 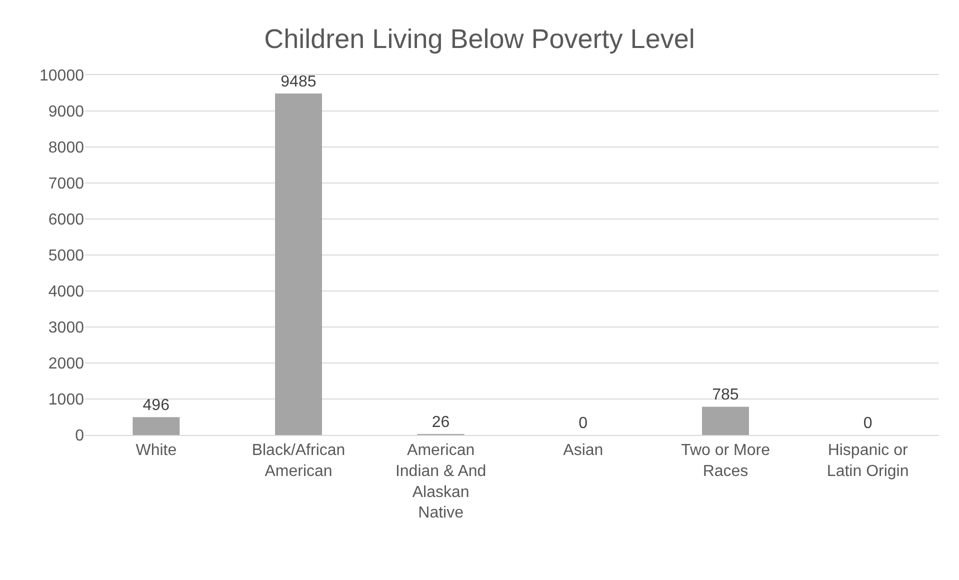 What do you see at coordinates (583, 451) in the screenshot?
I see `x-tick-label: Asian` at bounding box center [583, 451].